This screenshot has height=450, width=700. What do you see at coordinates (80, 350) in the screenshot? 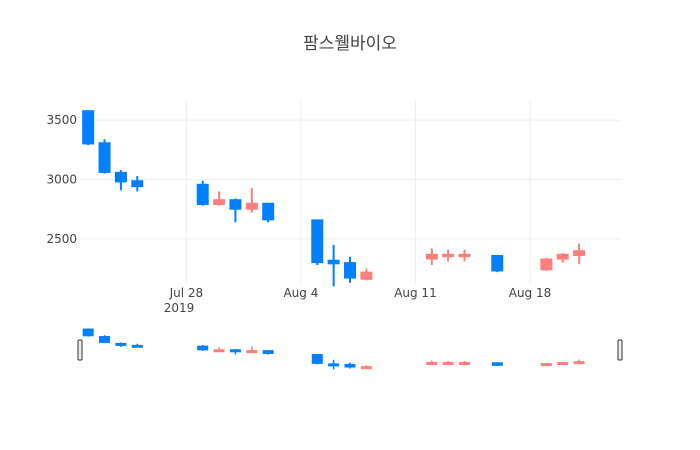
I see `range-slider-left-handle` at bounding box center [80, 350].